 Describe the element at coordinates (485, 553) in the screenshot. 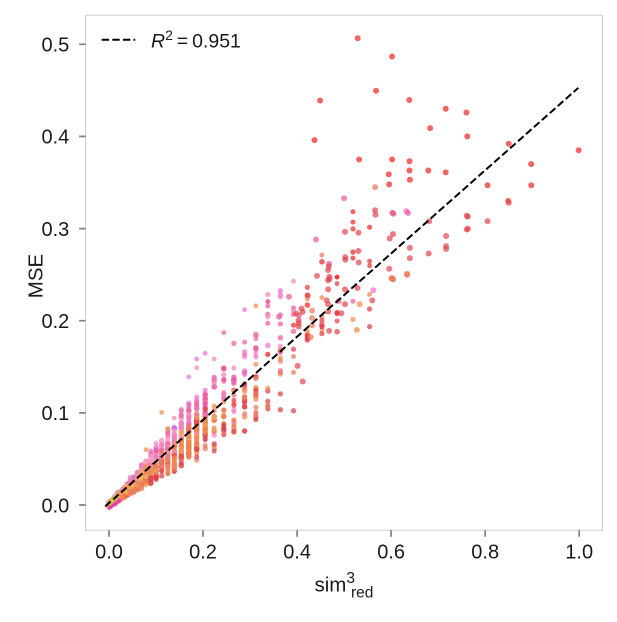

I see `svg-text: 0.8` at that location.